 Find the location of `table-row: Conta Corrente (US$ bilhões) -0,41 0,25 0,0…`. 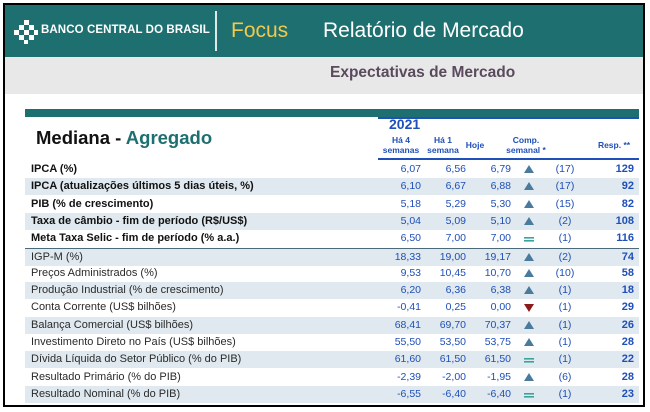

table-row: Conta Corrente (US$ bilhões) -0,41 0,25 0,0… is located at coordinates (332, 307).